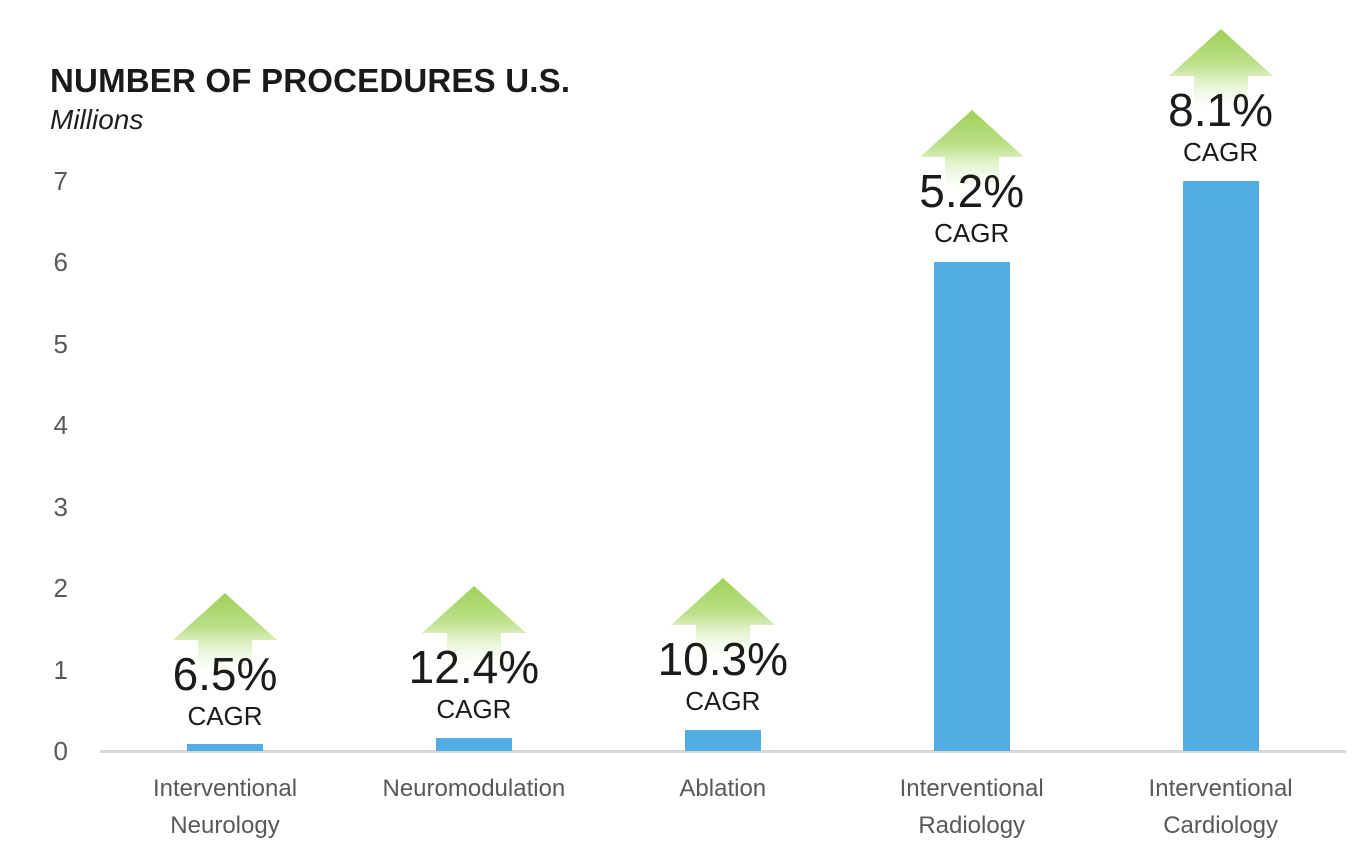 The height and width of the screenshot is (860, 1356). Describe the element at coordinates (60, 343) in the screenshot. I see `y-axis-tick: 5` at that location.